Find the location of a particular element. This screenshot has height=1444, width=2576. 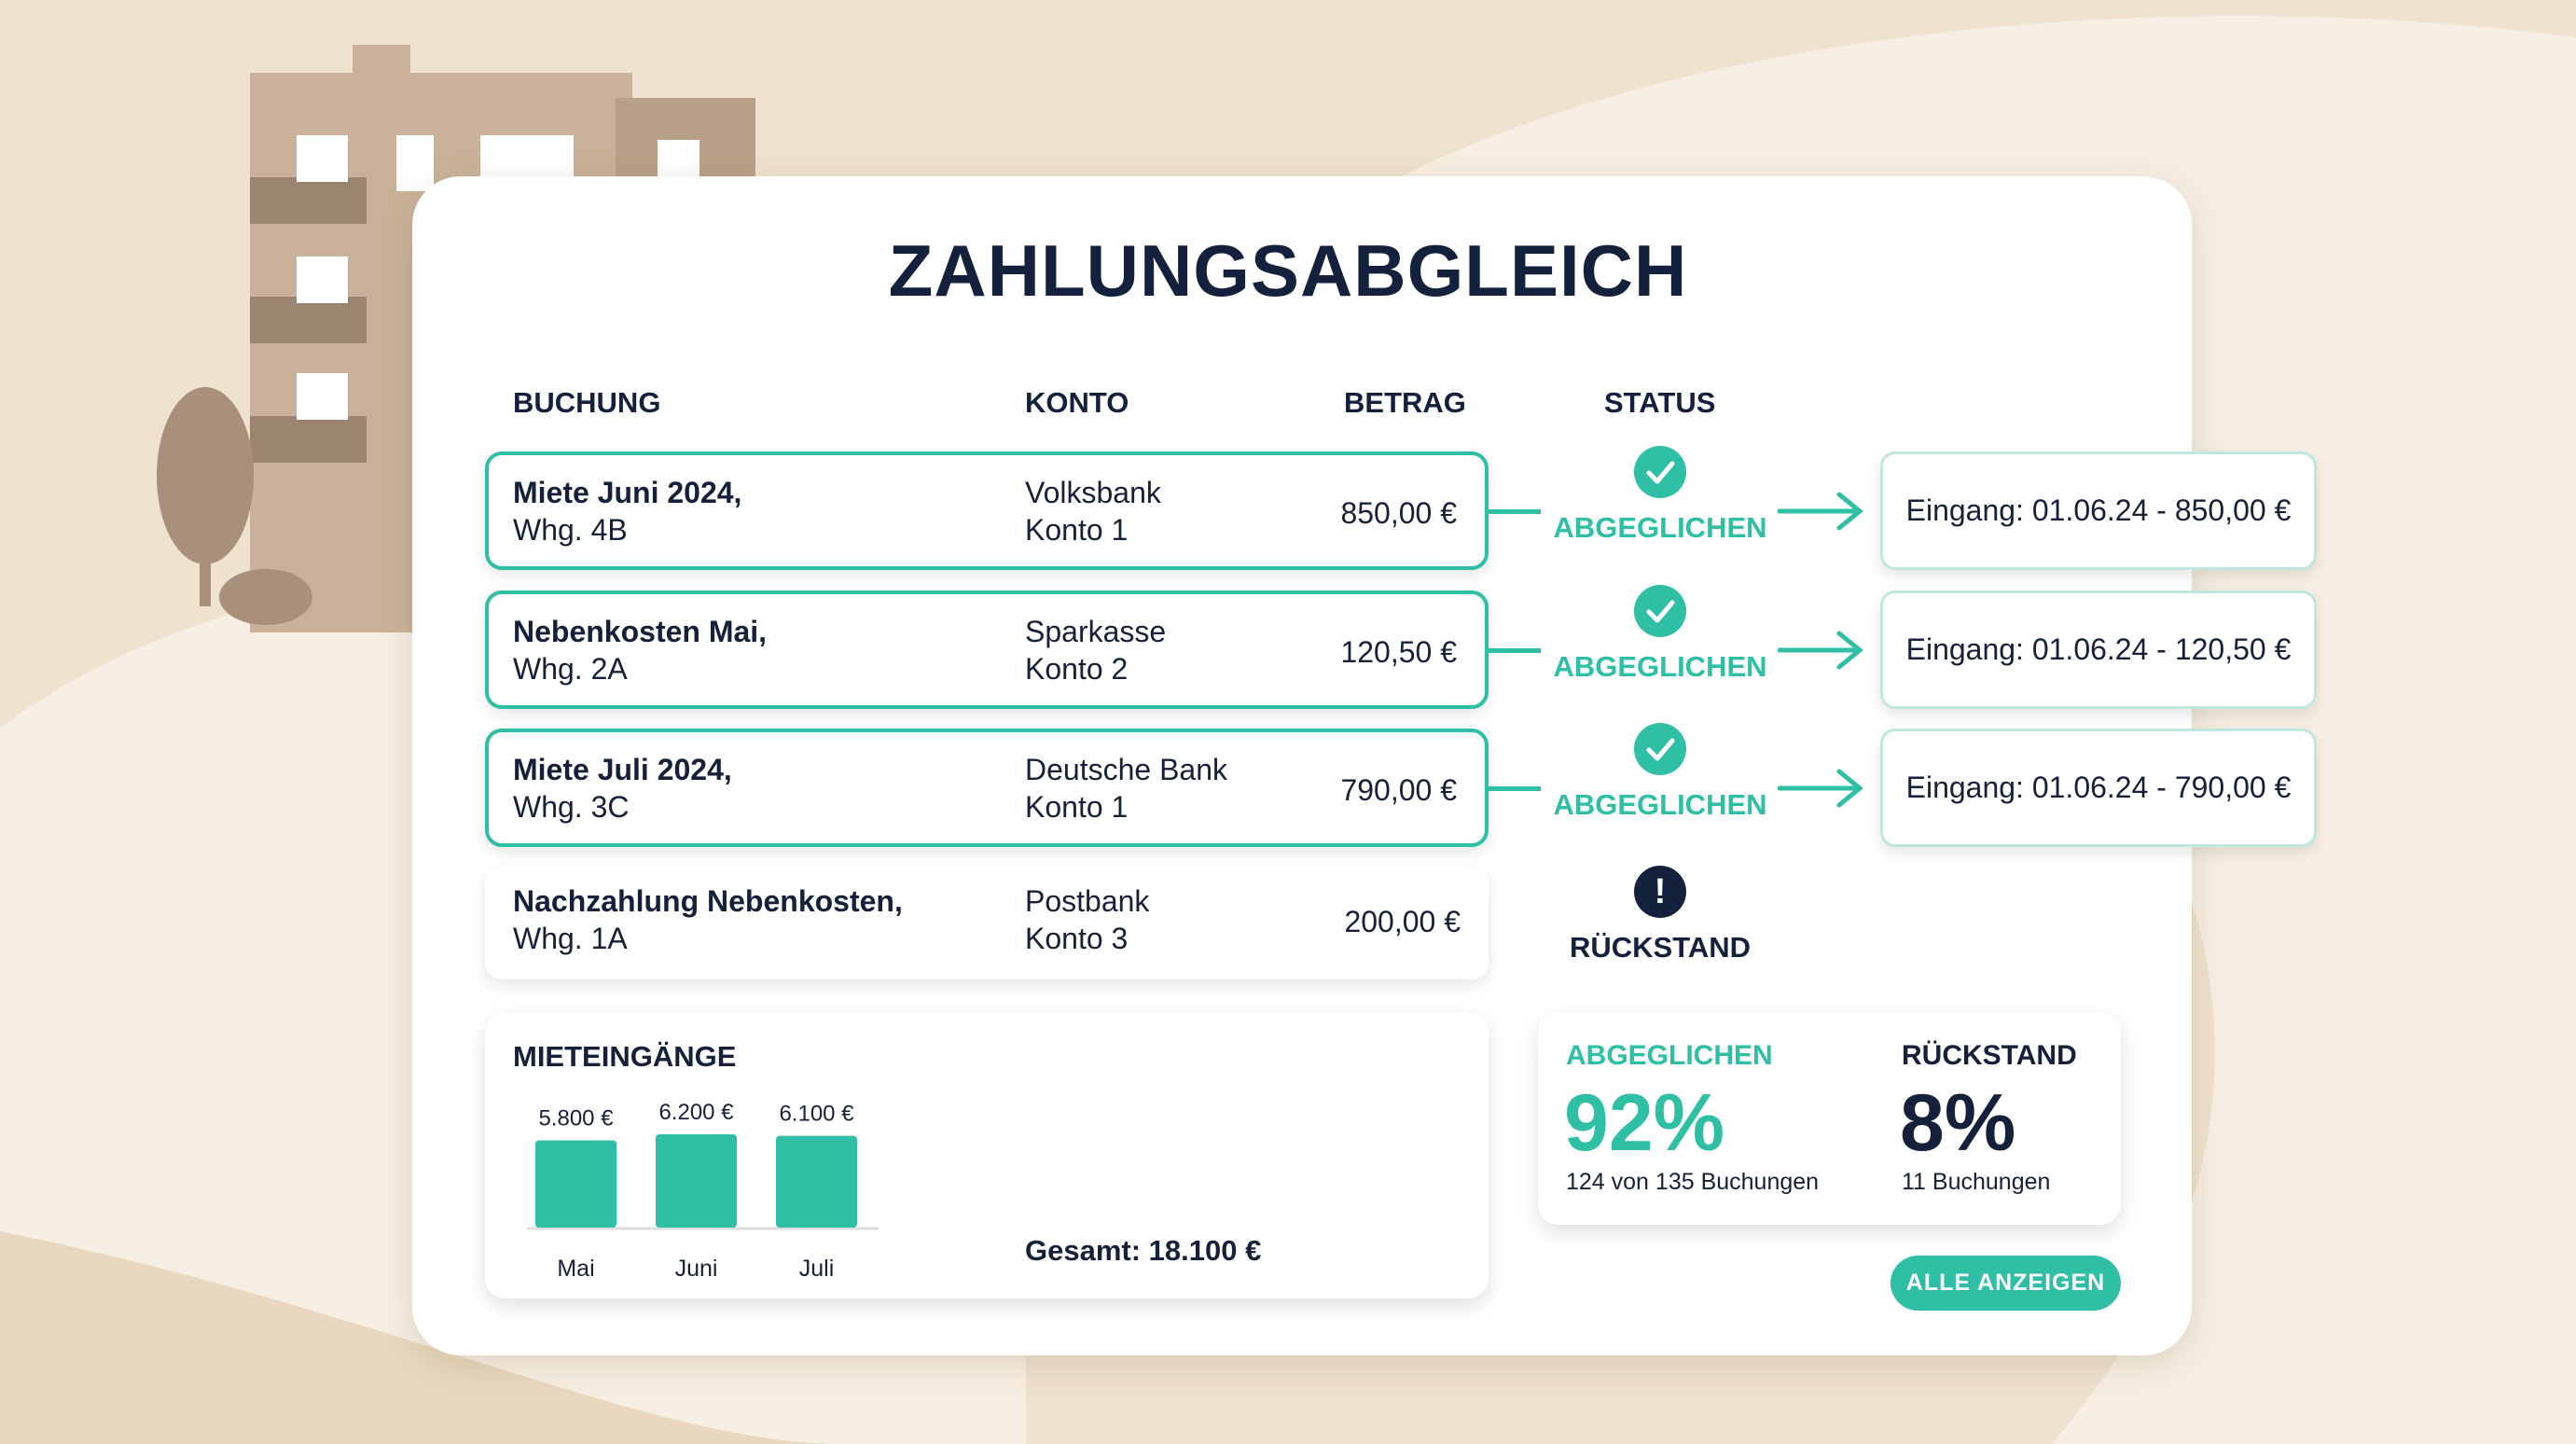

bar-juli is located at coordinates (816, 1181).